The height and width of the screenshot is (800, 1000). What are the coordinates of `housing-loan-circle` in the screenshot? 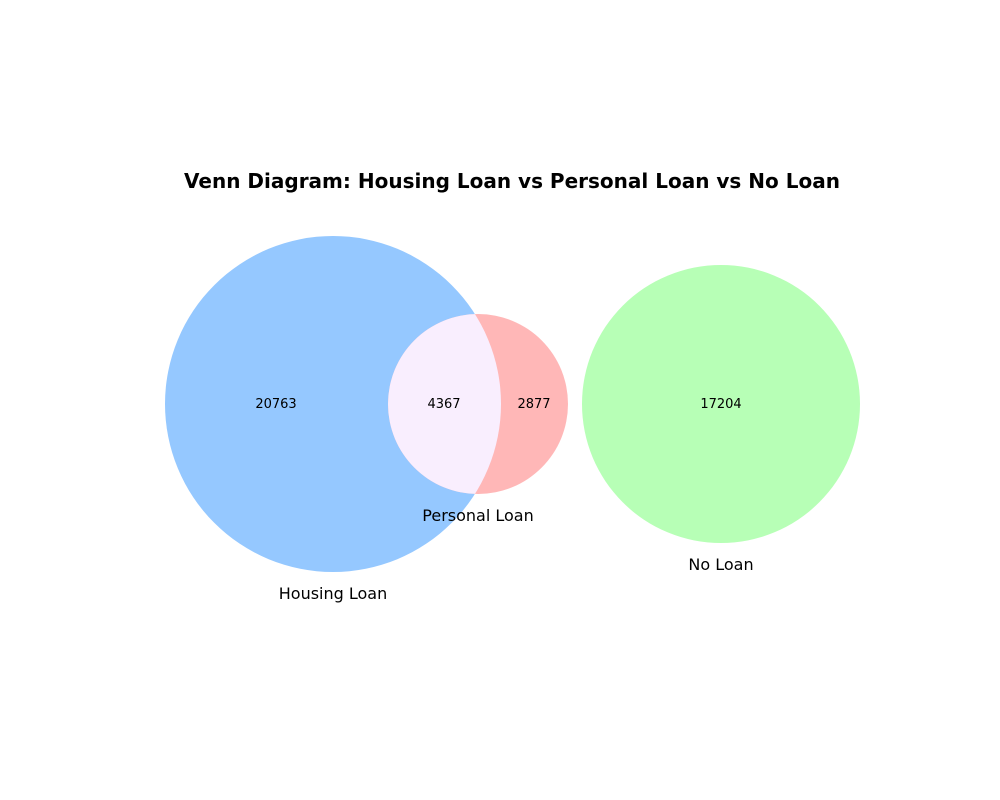 It's located at (333, 404).